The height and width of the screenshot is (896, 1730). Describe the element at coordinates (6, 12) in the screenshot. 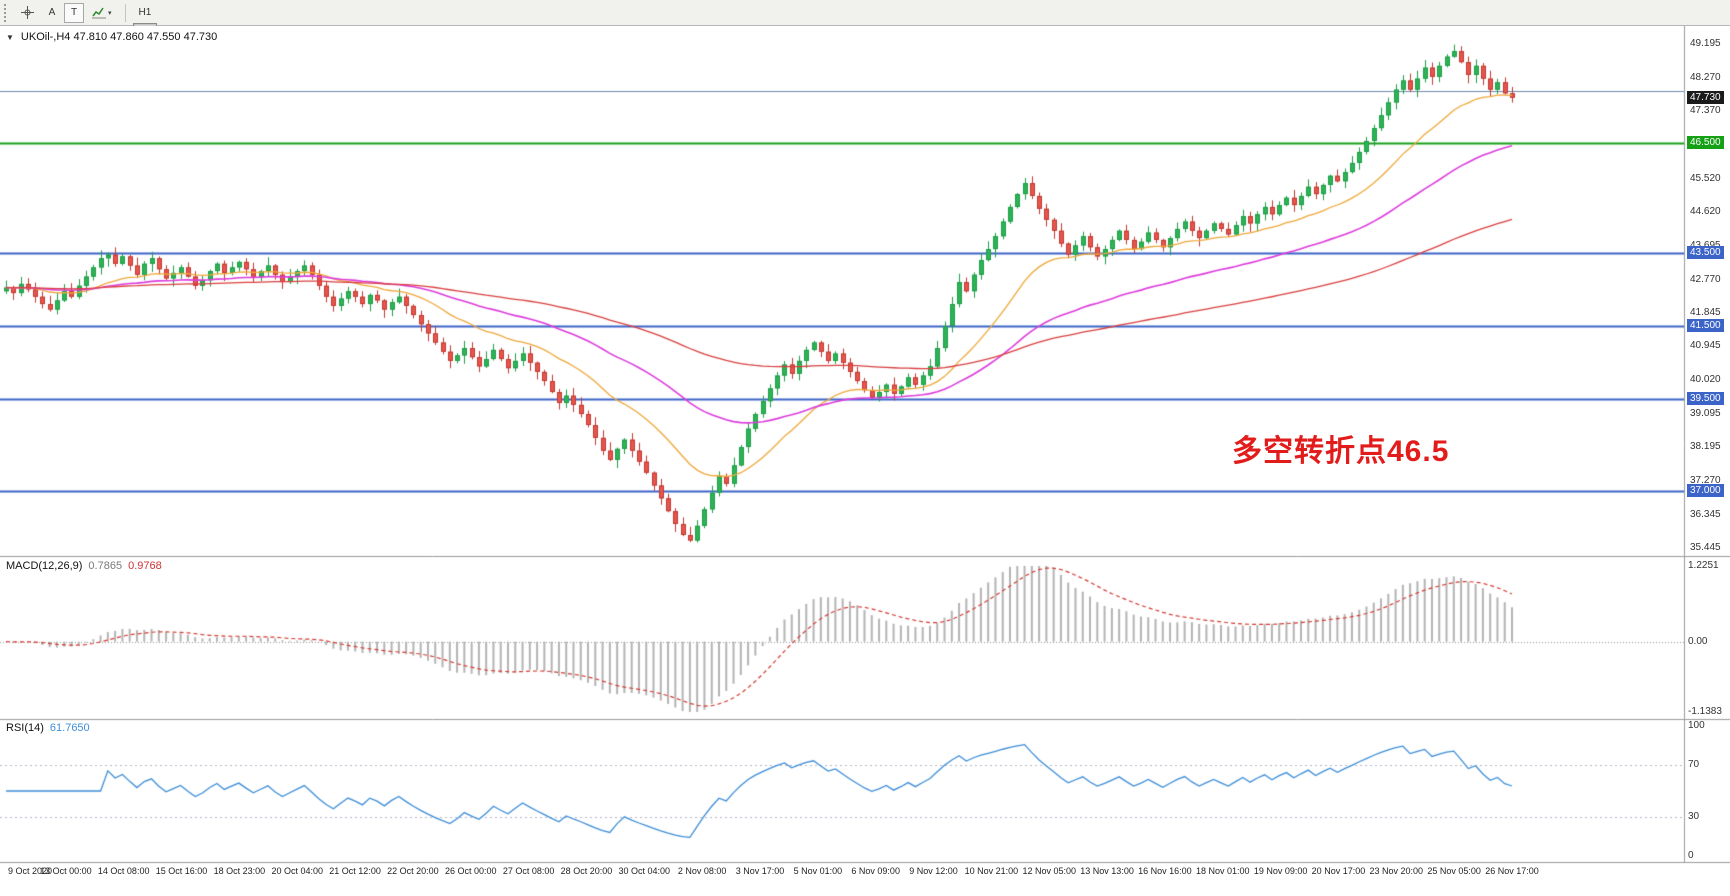

I see `toolbar-grip` at that location.